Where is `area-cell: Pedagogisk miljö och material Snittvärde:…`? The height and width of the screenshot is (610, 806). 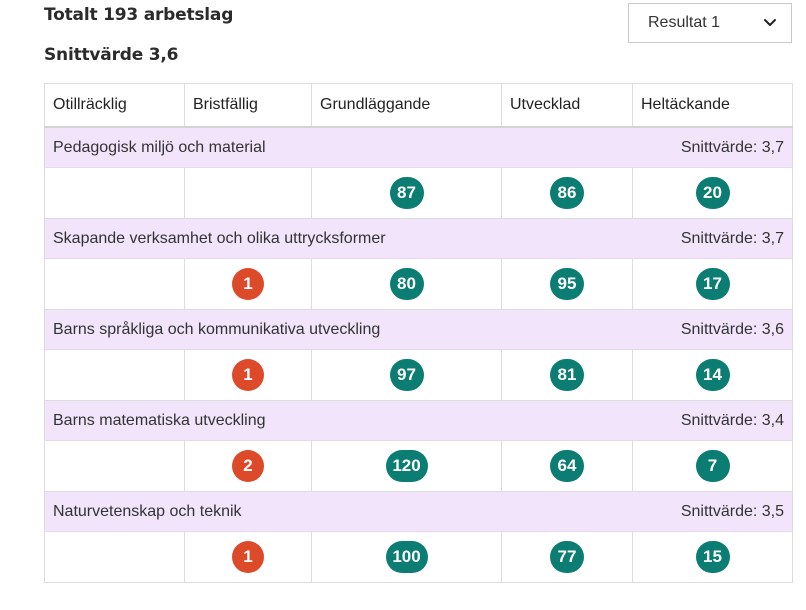 area-cell: Pedagogisk miljö och material Snittvärde:… is located at coordinates (418, 147).